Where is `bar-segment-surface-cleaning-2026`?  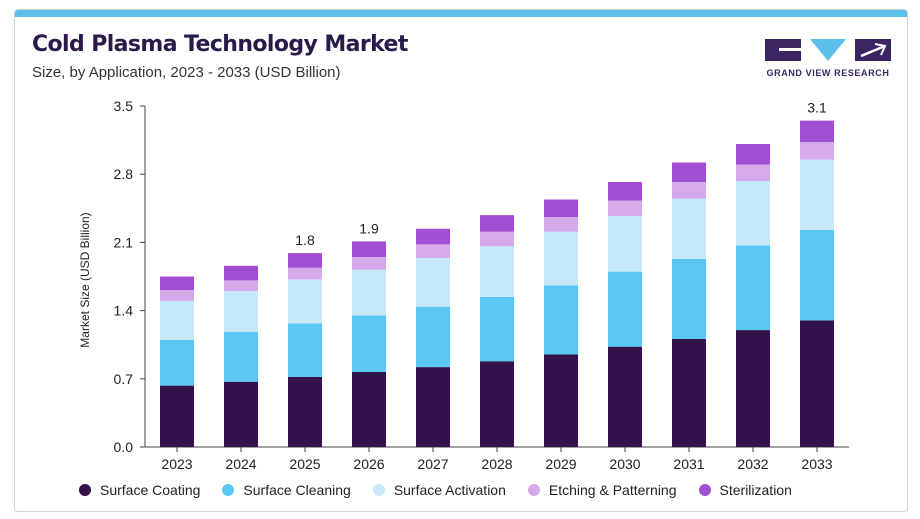
bar-segment-surface-cleaning-2026 is located at coordinates (369, 343).